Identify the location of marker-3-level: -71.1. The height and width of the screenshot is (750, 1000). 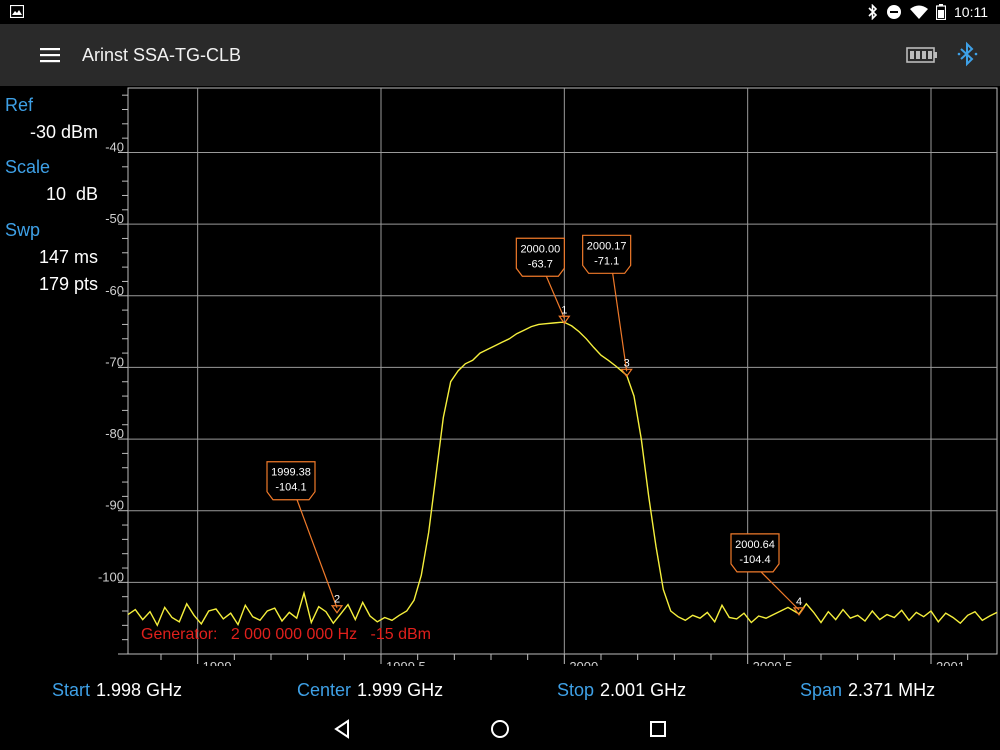
(606, 261).